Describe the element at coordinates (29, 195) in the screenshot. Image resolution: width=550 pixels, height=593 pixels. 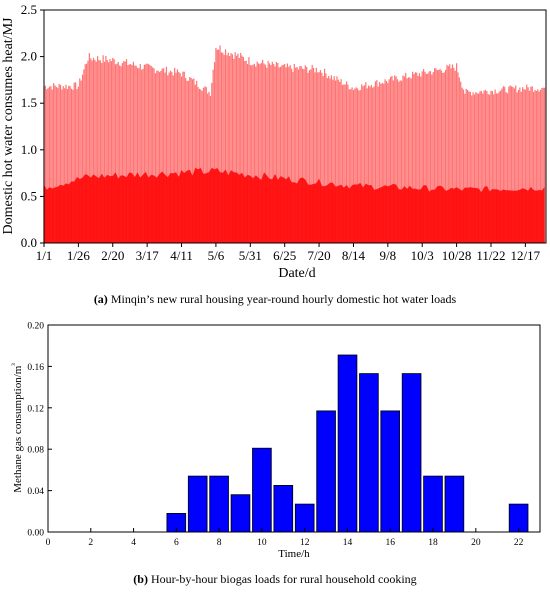
I see `chart-a-ytick-label: 0.5` at that location.